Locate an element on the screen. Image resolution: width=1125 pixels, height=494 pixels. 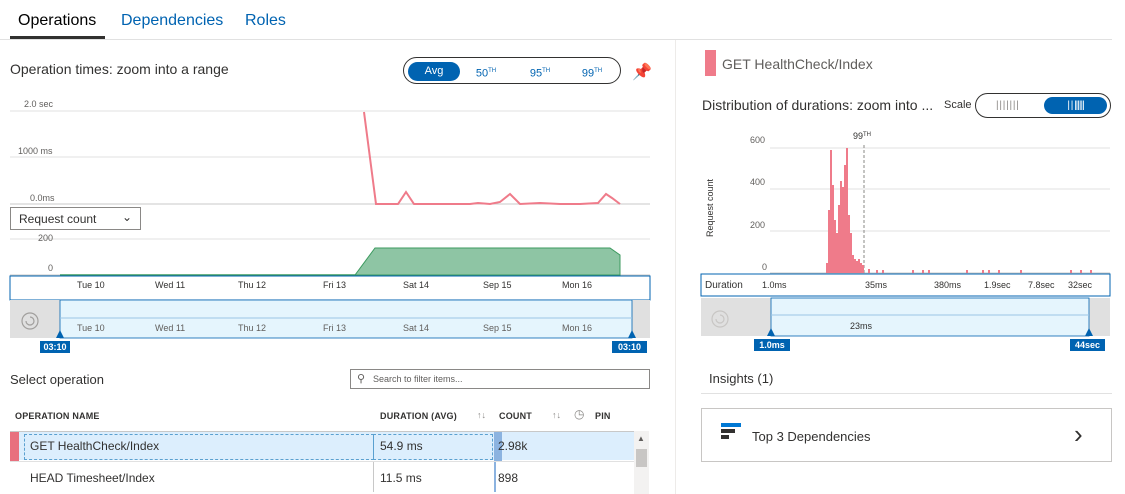
svg-text: 0 is located at coordinates (764, 267).